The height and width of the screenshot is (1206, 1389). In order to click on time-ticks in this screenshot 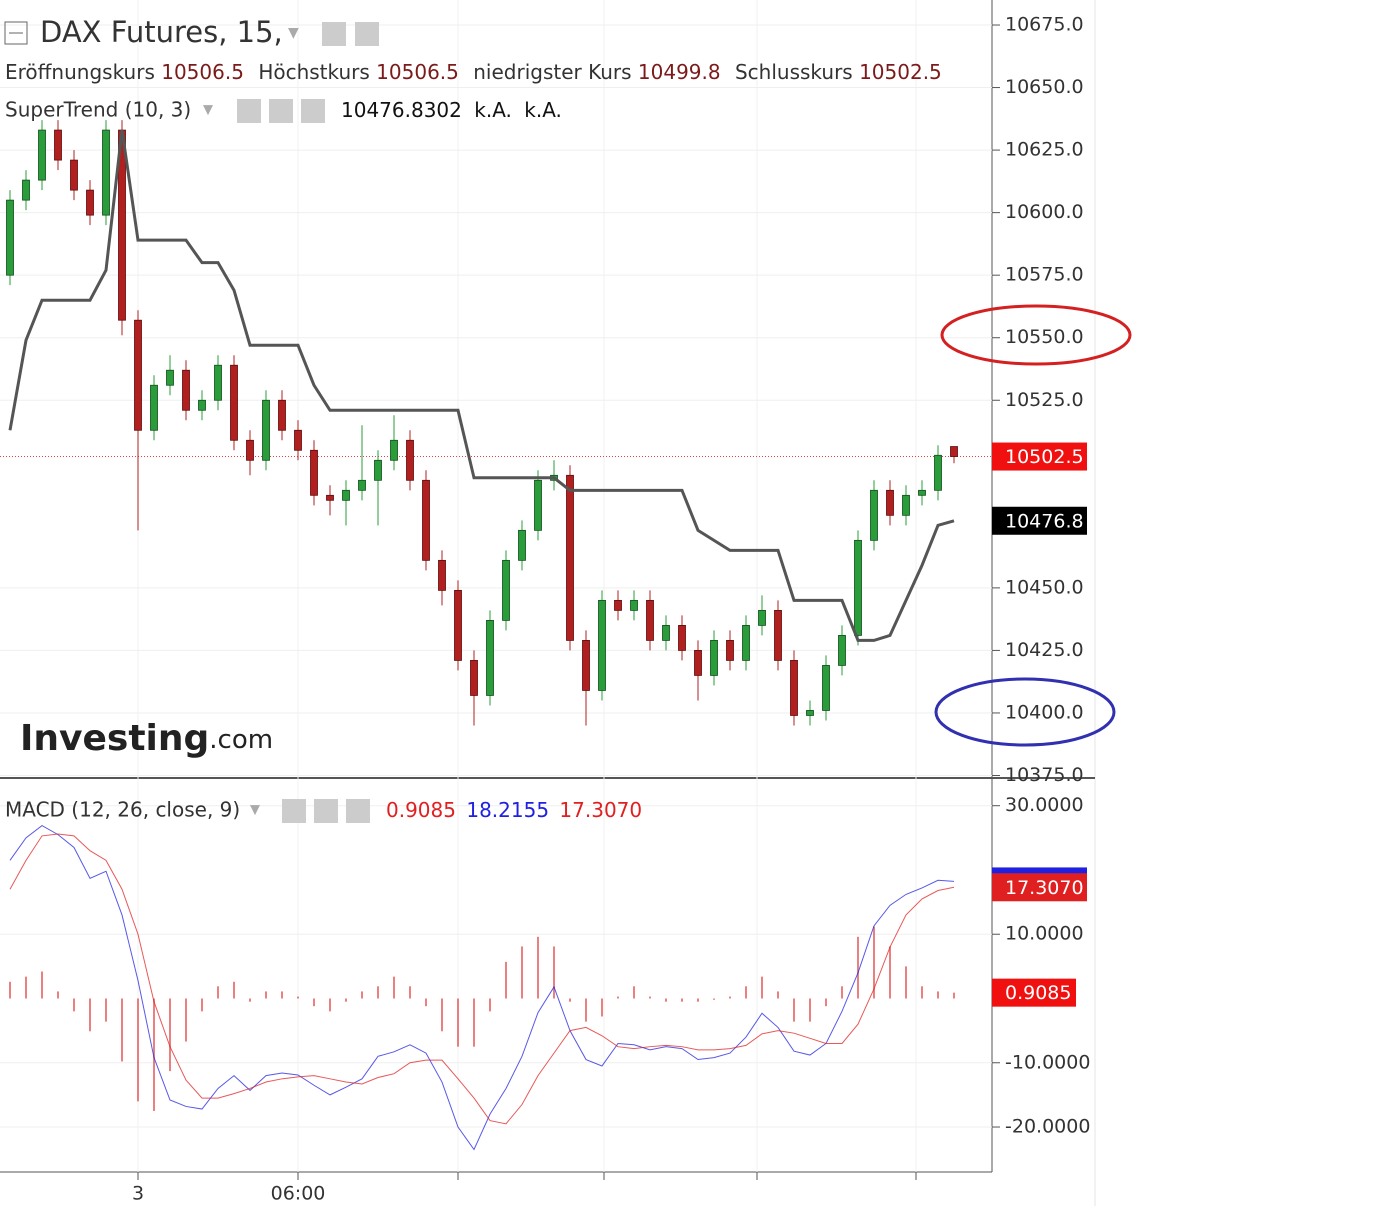, I will do `click(687, 1176)`.